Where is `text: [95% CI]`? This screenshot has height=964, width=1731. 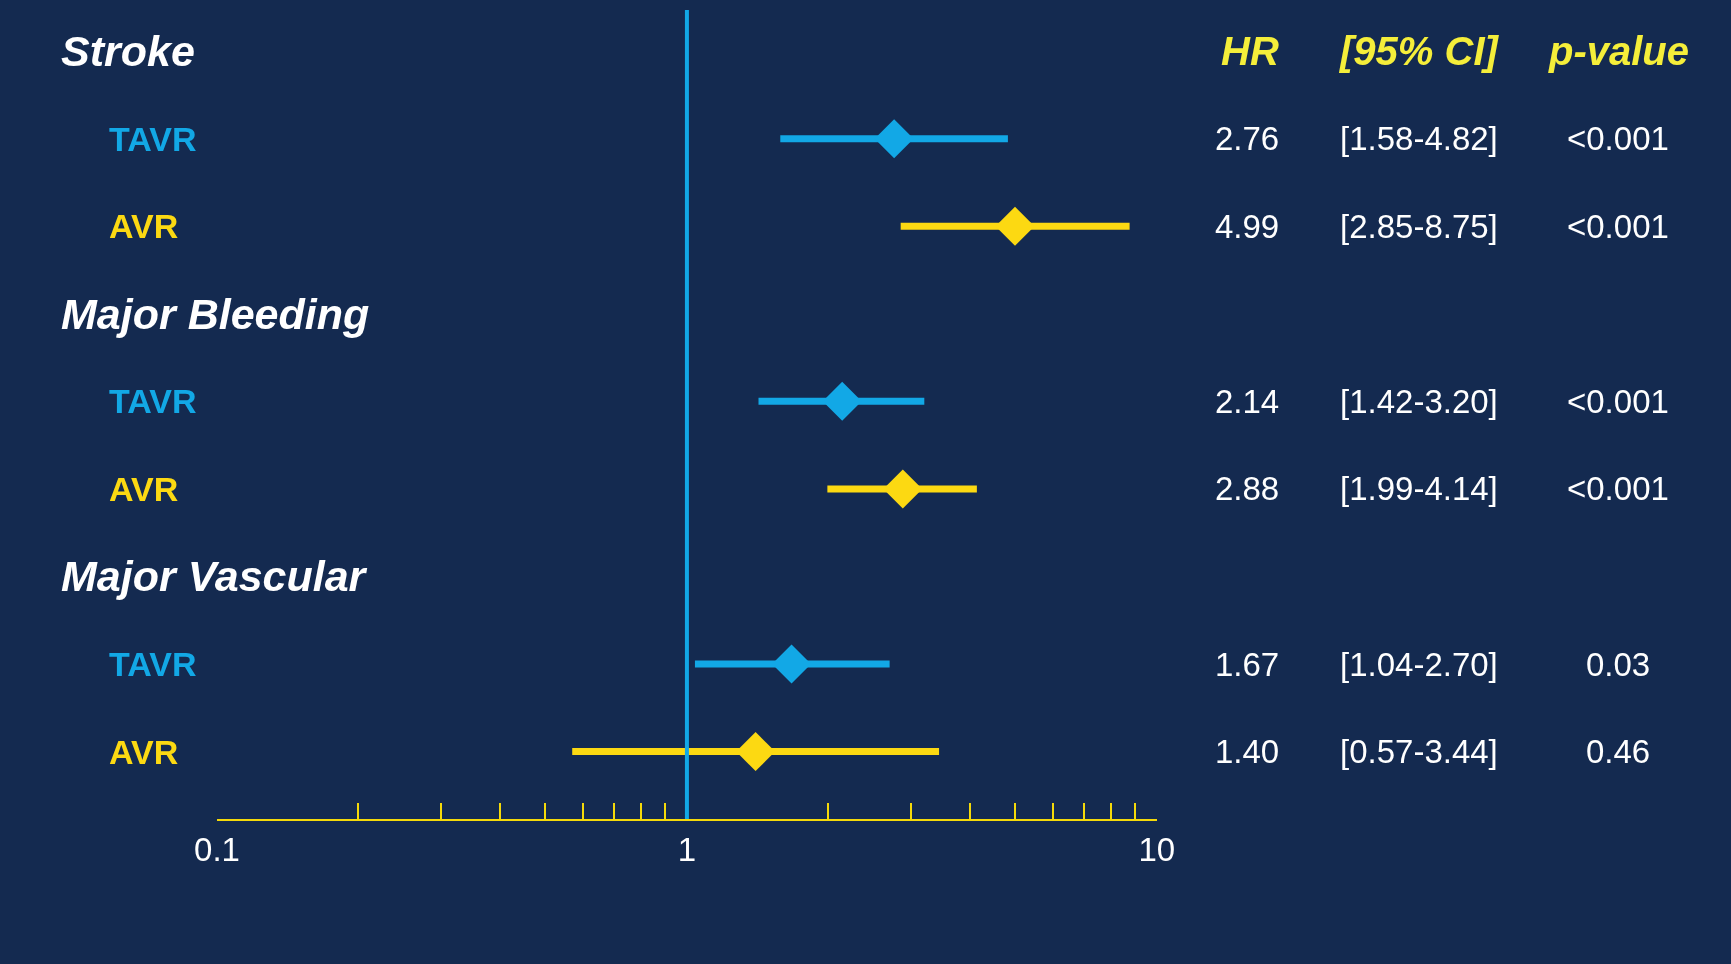
text: [95% CI] is located at coordinates (1419, 51).